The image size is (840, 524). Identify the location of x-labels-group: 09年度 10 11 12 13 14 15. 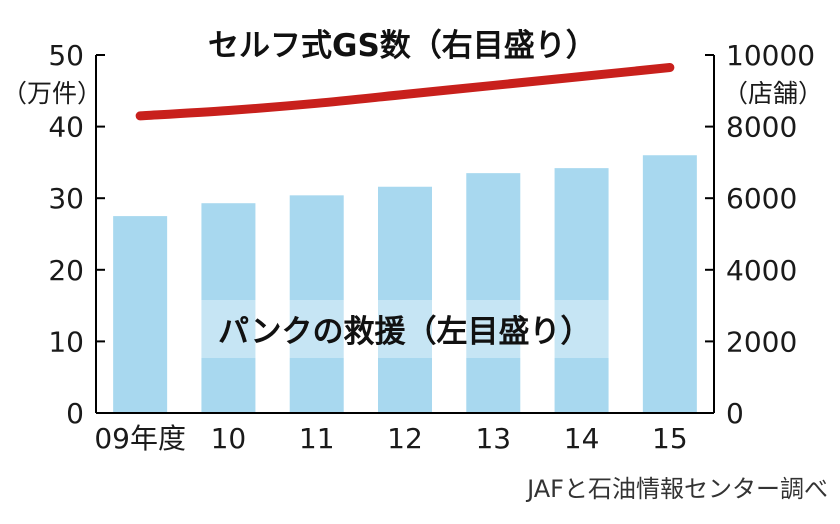
(390, 438).